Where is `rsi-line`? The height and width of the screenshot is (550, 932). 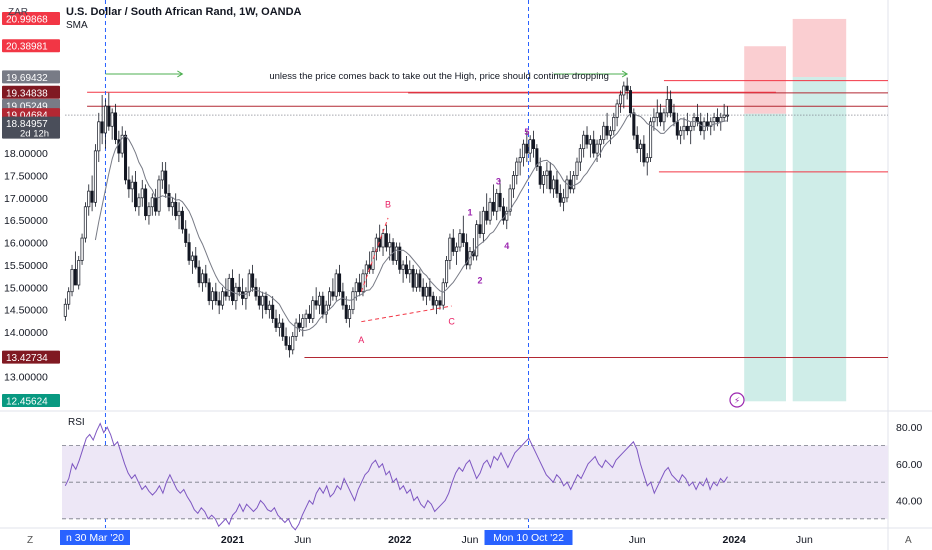
rsi-line is located at coordinates (396, 476).